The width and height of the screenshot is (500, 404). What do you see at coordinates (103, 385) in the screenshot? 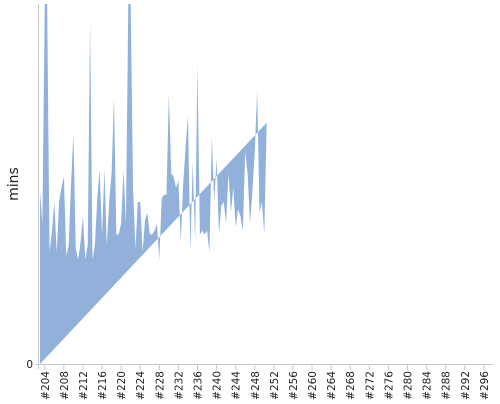
I see `x-tick-label: #216` at bounding box center [103, 385].